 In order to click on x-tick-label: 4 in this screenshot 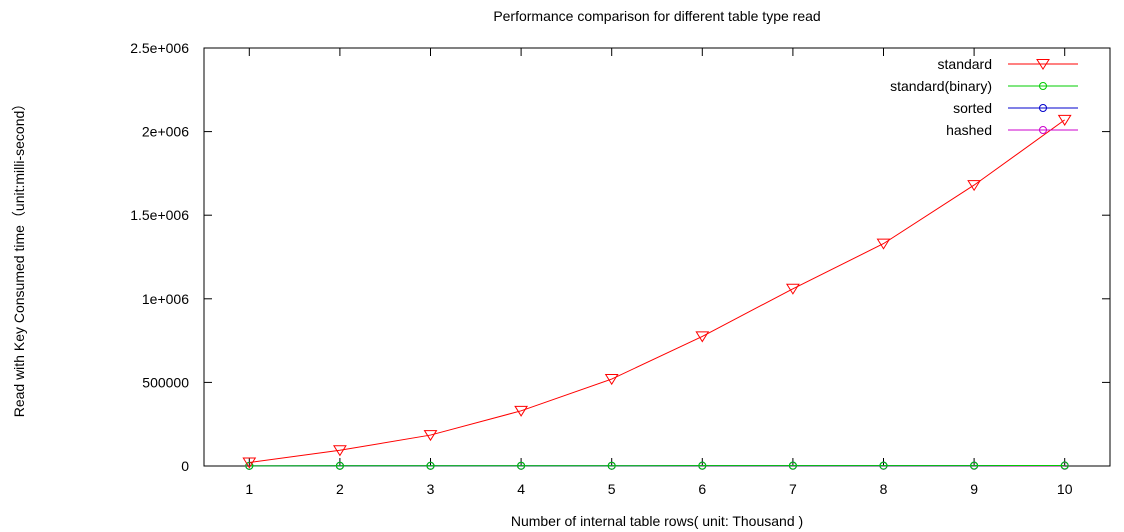, I will do `click(521, 489)`.